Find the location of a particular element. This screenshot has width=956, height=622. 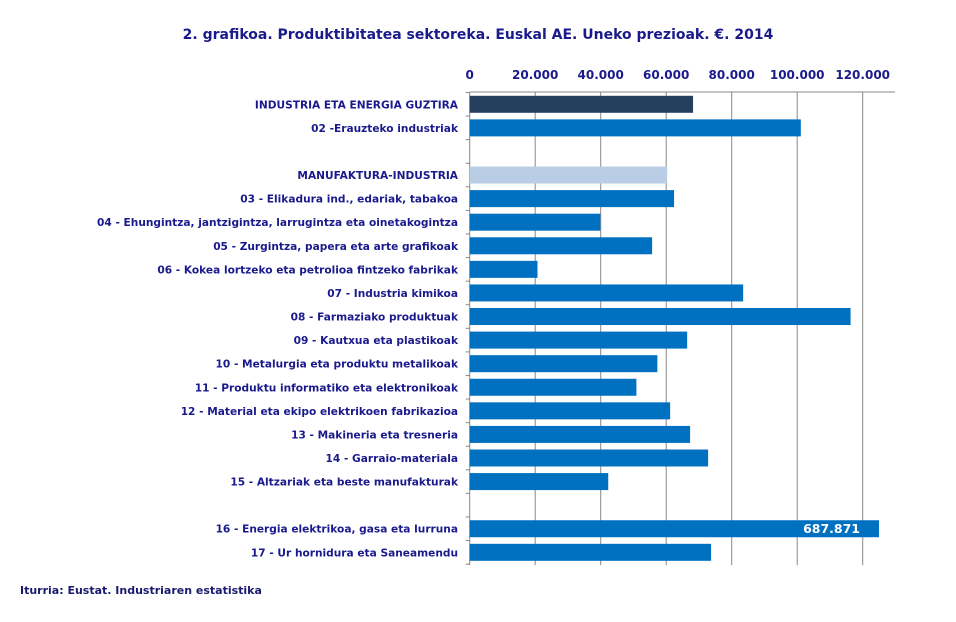

x-tick-label: 100.000 is located at coordinates (797, 75).